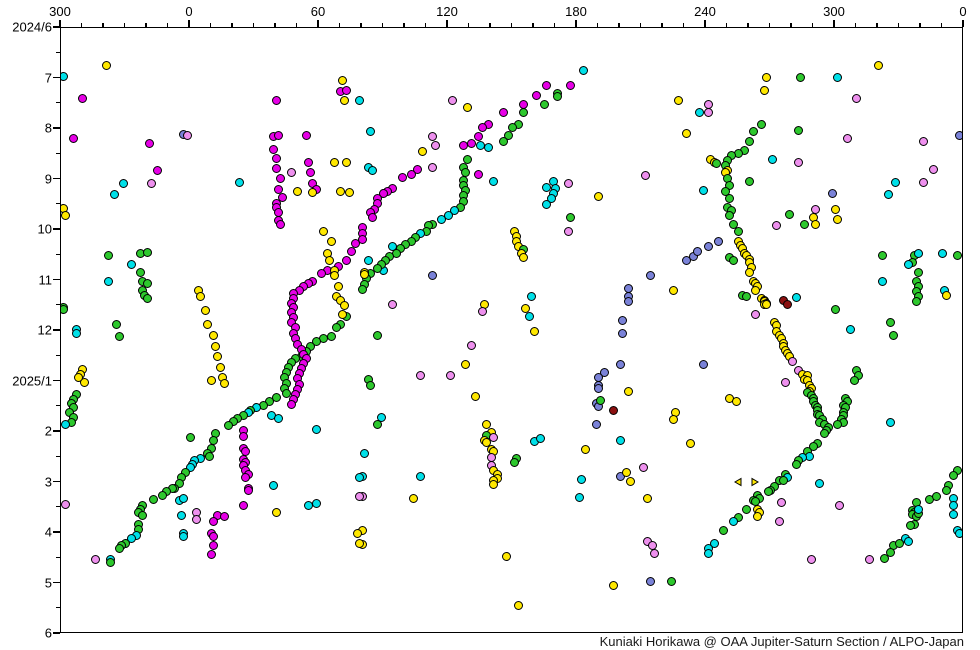 The image size is (980, 650). What do you see at coordinates (48, 532) in the screenshot?
I see `y-axis-label: 4` at bounding box center [48, 532].